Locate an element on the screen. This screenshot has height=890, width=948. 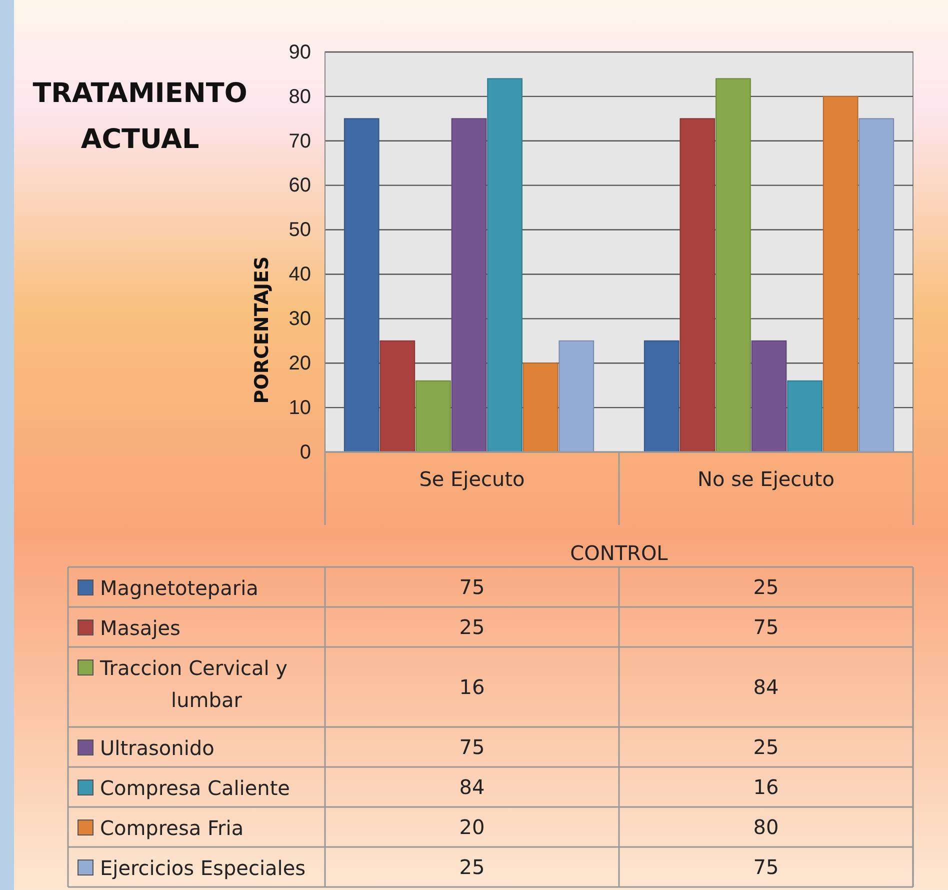
data-label: 80 is located at coordinates (766, 827).